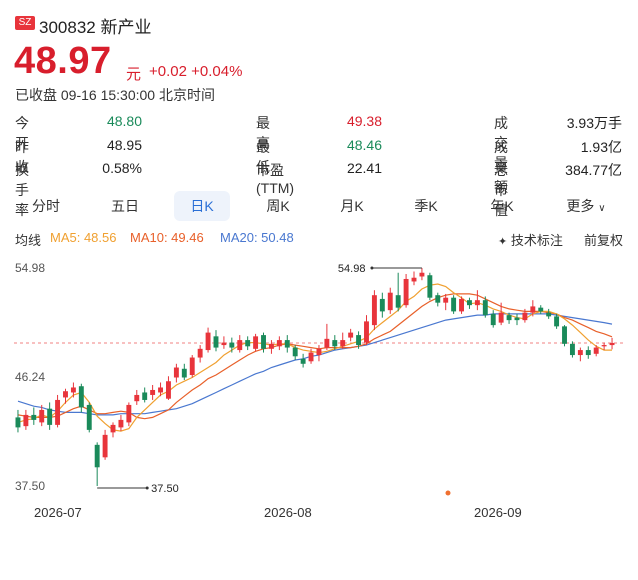 The image size is (638, 580). Describe the element at coordinates (536, 240) in the screenshot. I see `tech-annotation-label: 技术标注` at that location.